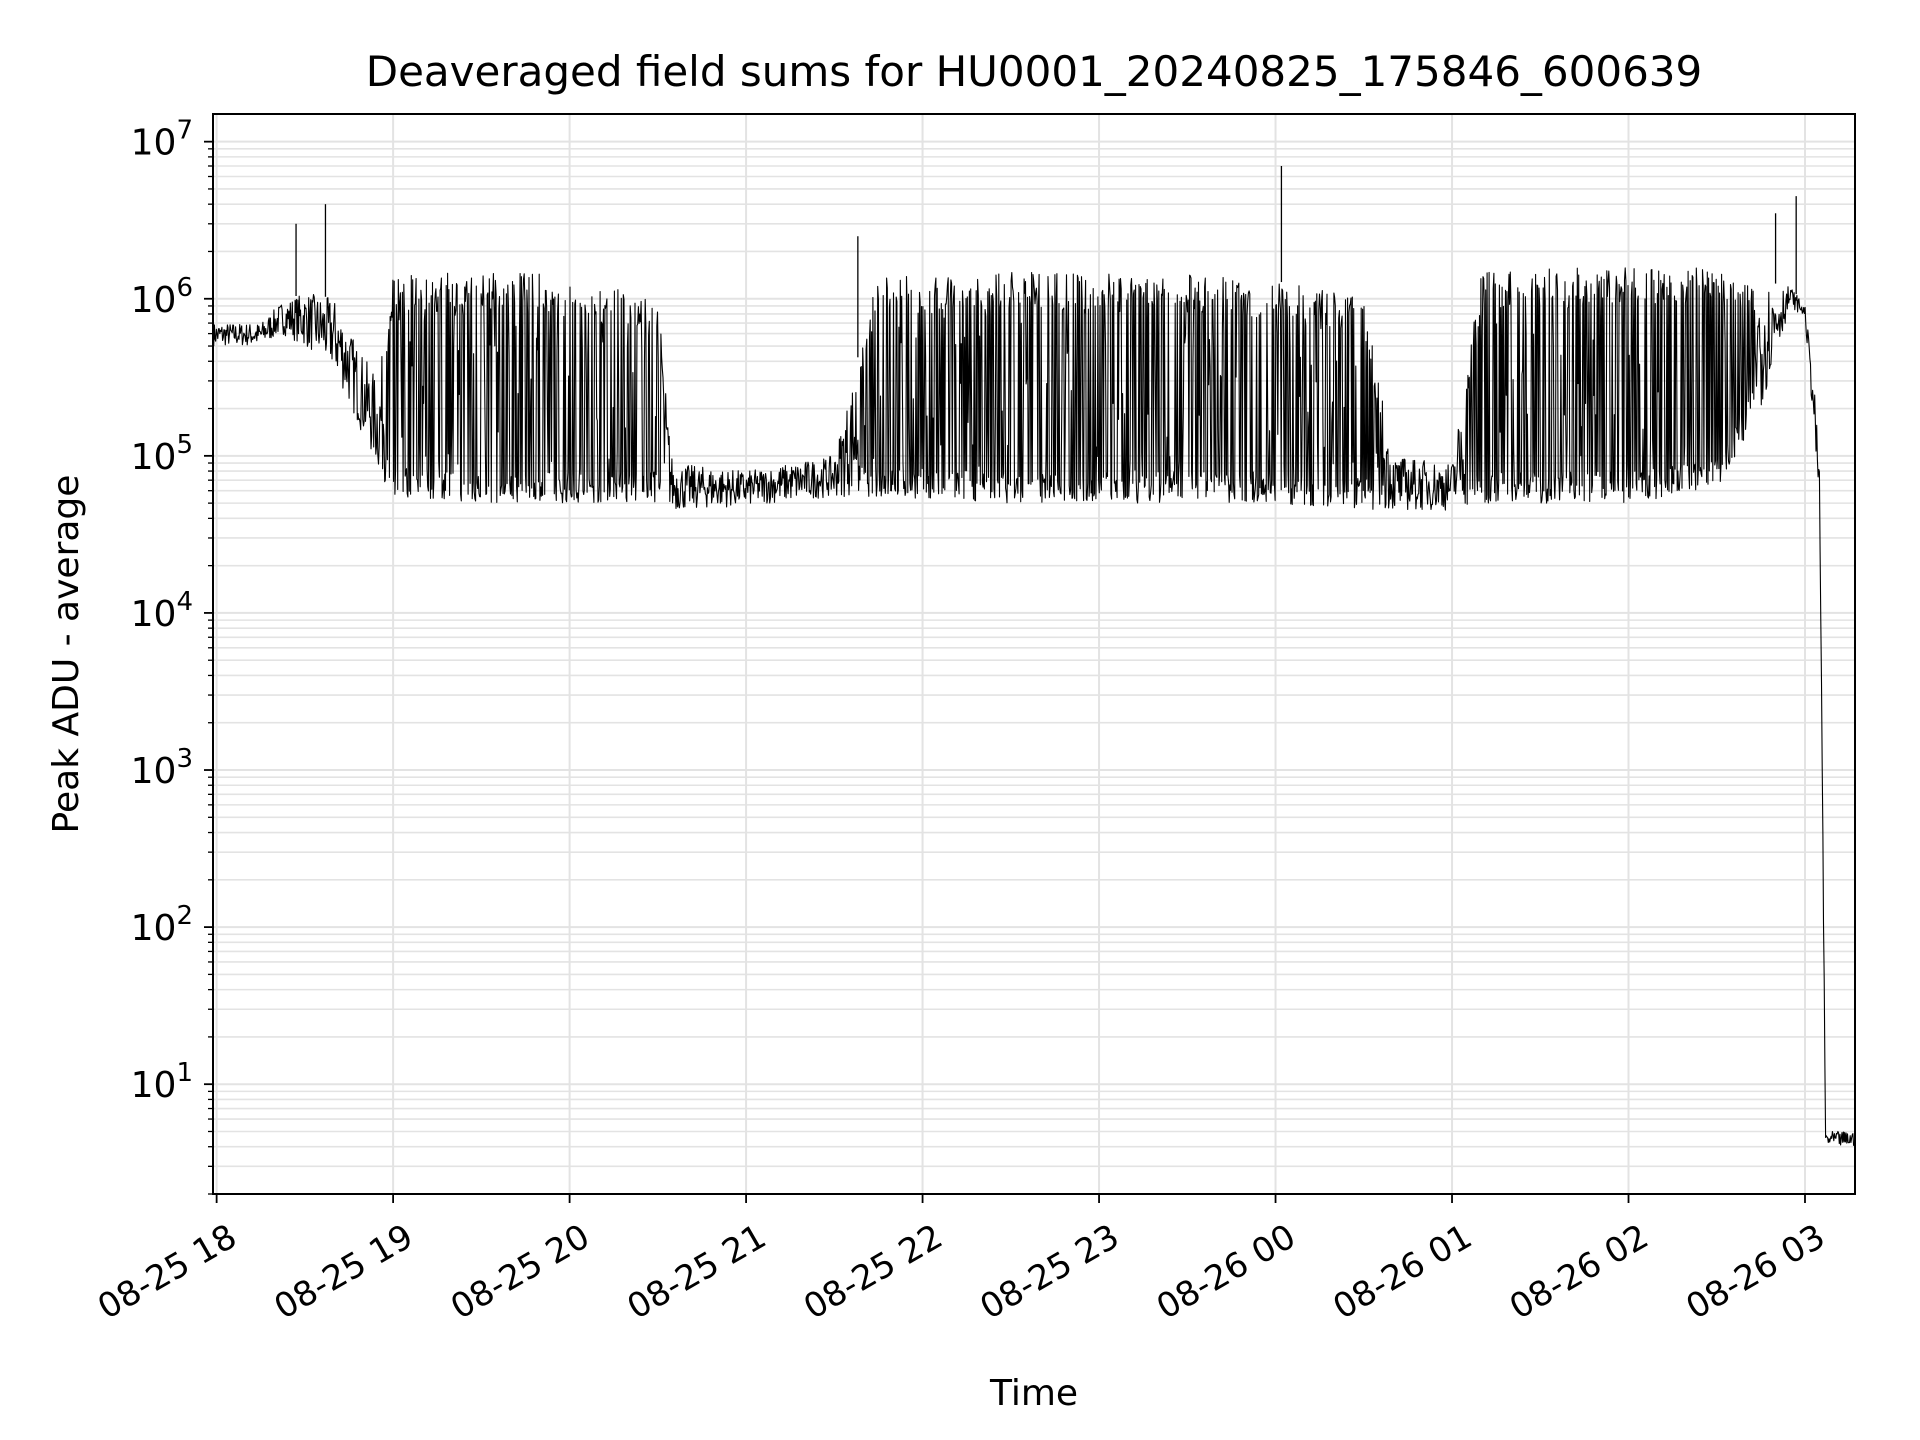  What do you see at coordinates (162, 297) in the screenshot?
I see `y-tick-label: 10⁶` at bounding box center [162, 297].